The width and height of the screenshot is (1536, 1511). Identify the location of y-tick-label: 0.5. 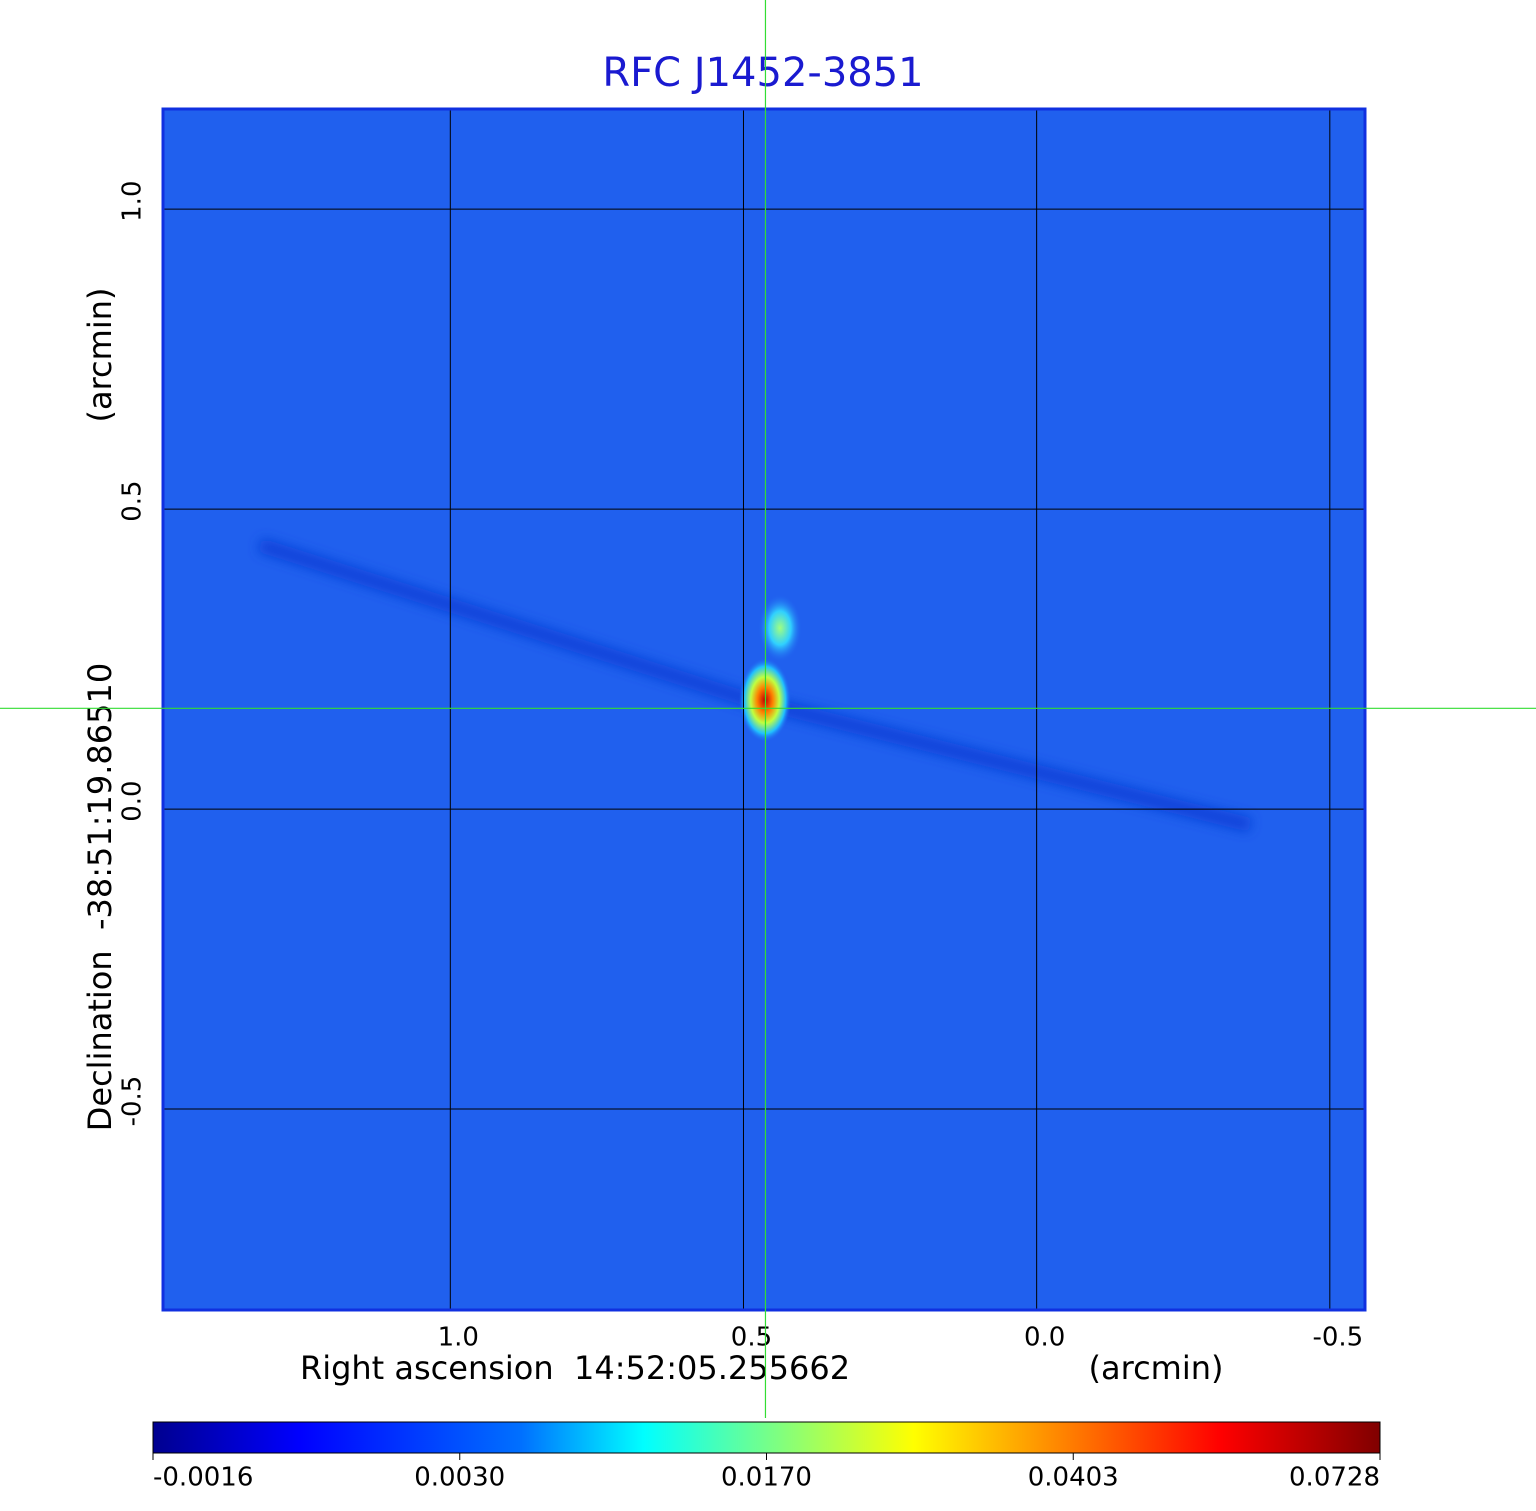
(133, 500).